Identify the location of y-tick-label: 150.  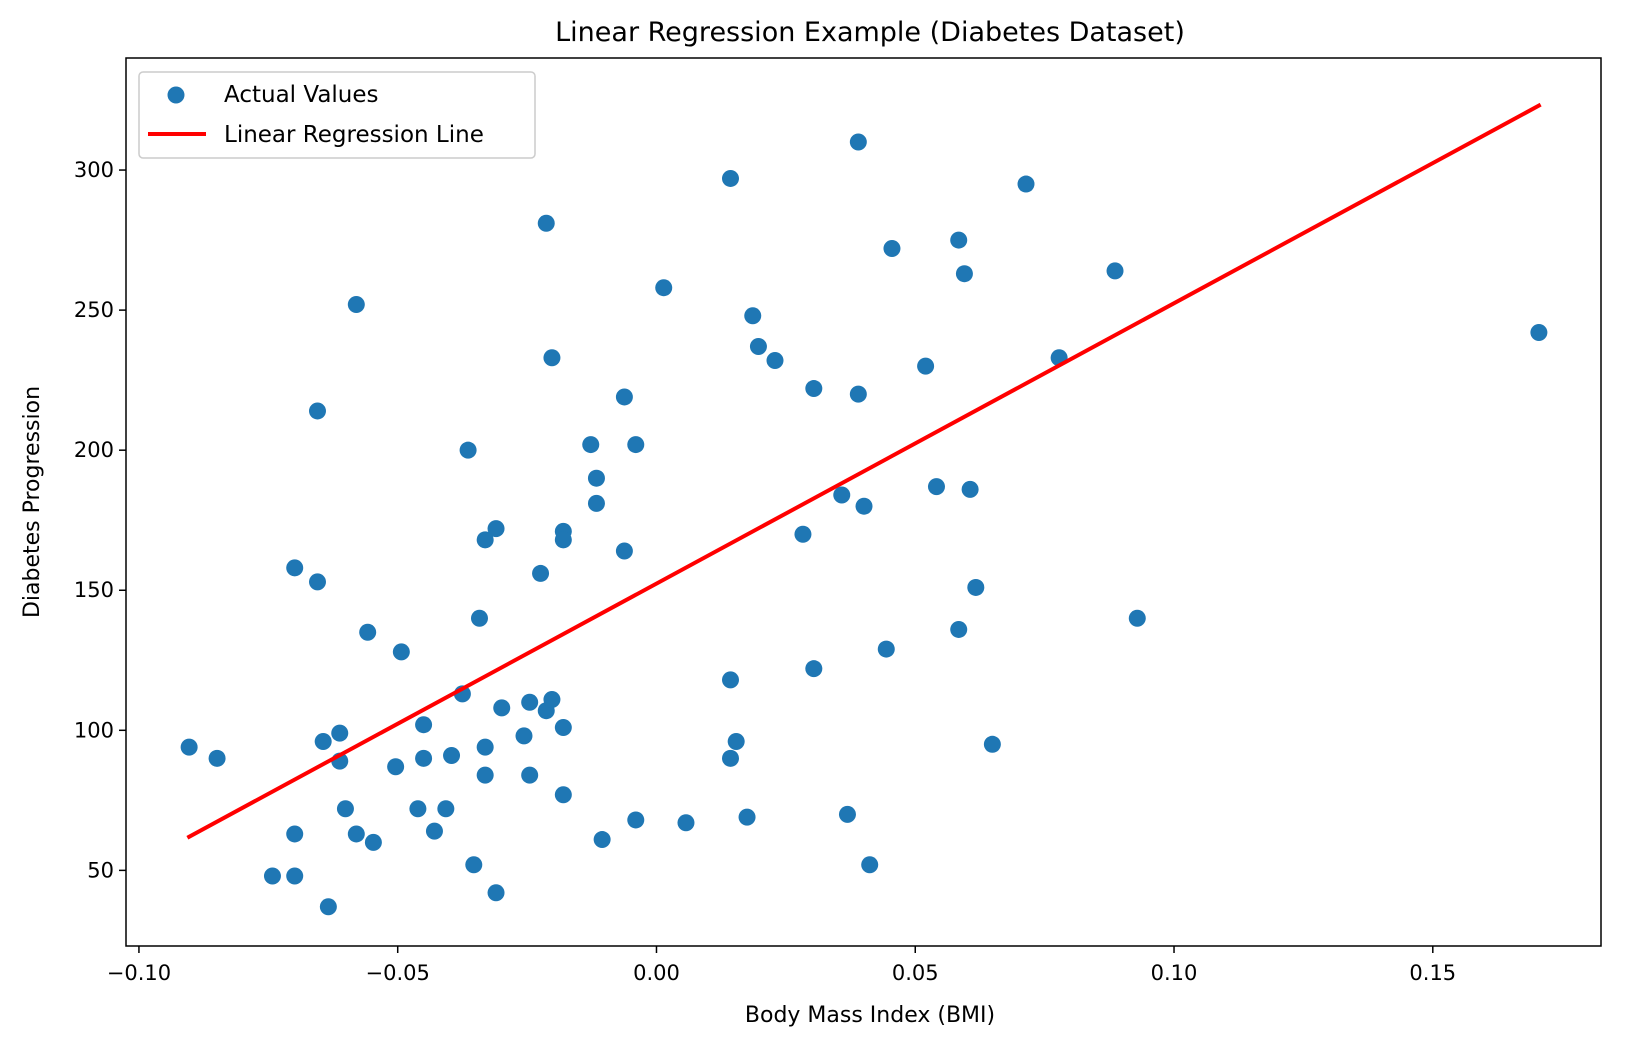
(94, 590).